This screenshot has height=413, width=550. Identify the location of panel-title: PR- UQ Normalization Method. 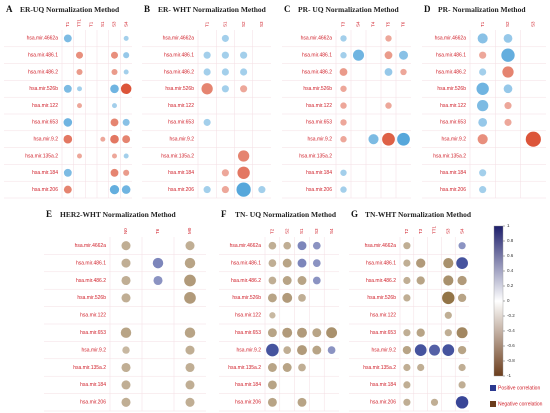
(348, 9).